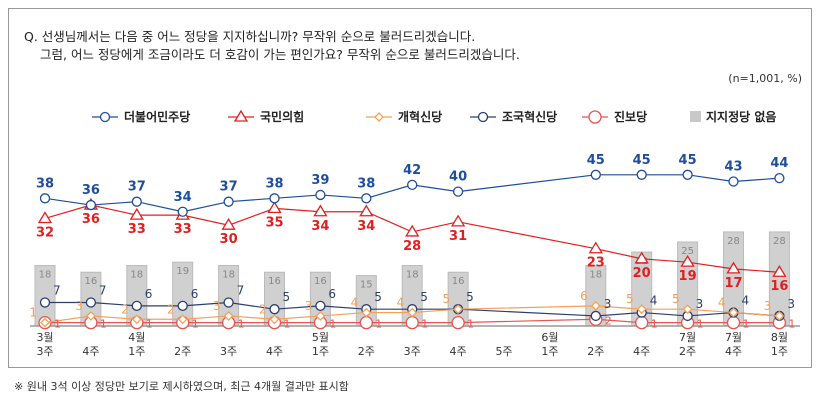 The image size is (830, 407). What do you see at coordinates (549, 337) in the screenshot?
I see `x-tick-label: 6월` at bounding box center [549, 337].